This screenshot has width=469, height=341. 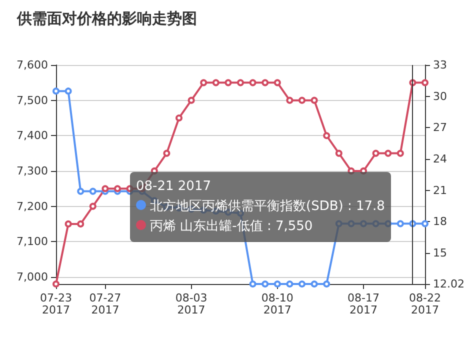 What do you see at coordinates (365, 206) in the screenshot?
I see `annotation: : 17.8` at bounding box center [365, 206].